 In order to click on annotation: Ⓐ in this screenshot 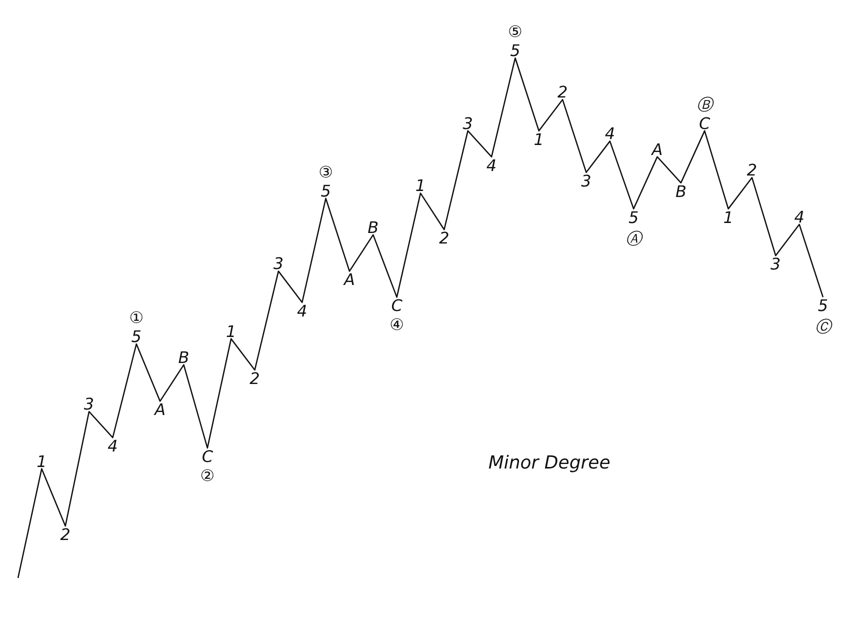, I will do `click(635, 238)`.